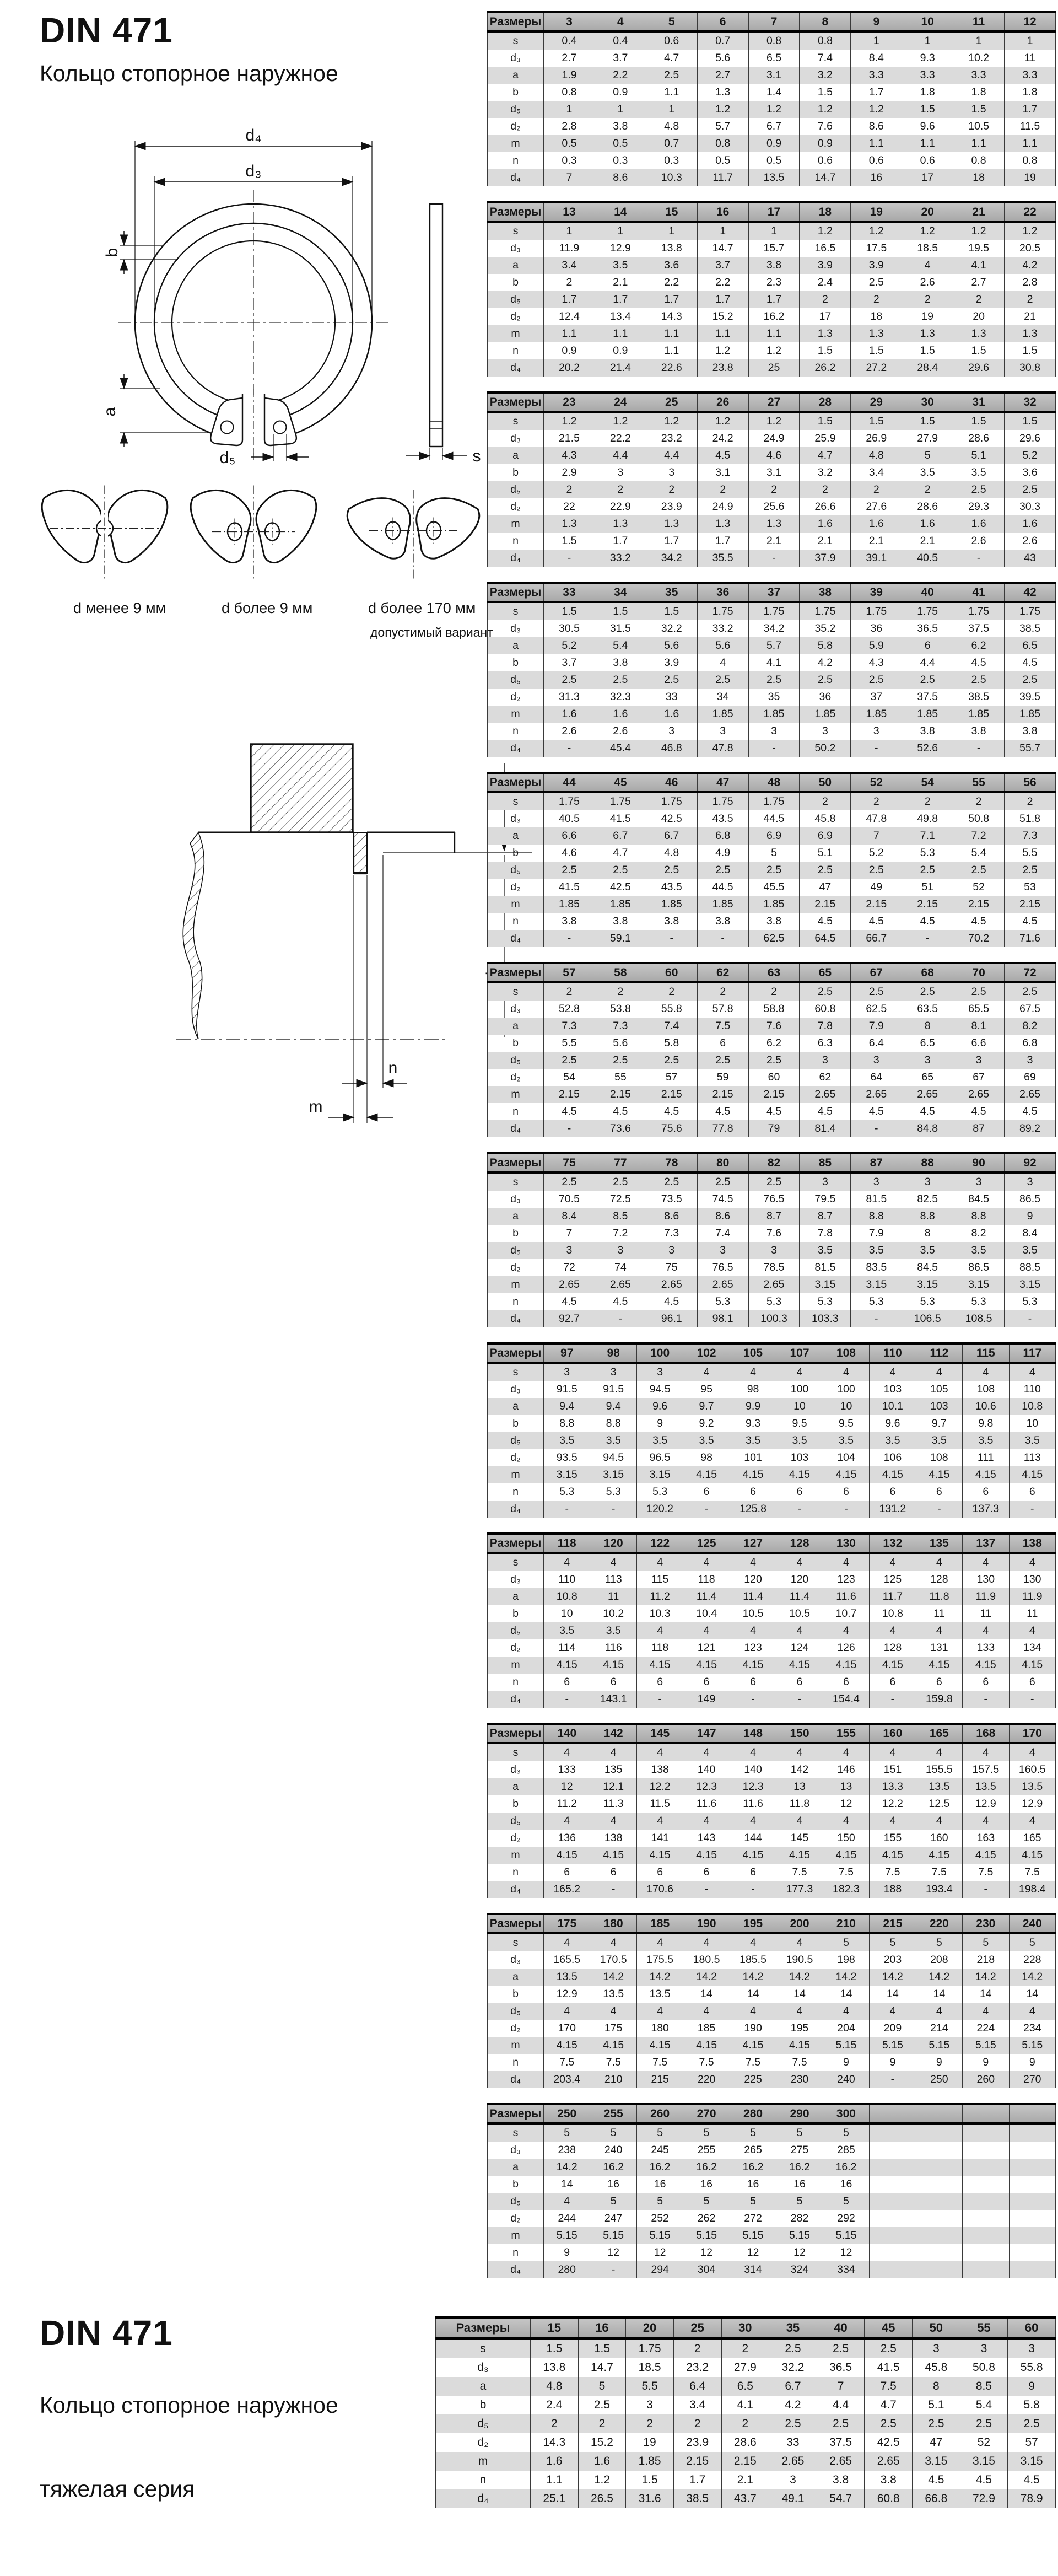 The height and width of the screenshot is (2576, 1058). Describe the element at coordinates (119, 608) in the screenshot. I see `sketch-caption-1: d менее 9 мм` at that location.